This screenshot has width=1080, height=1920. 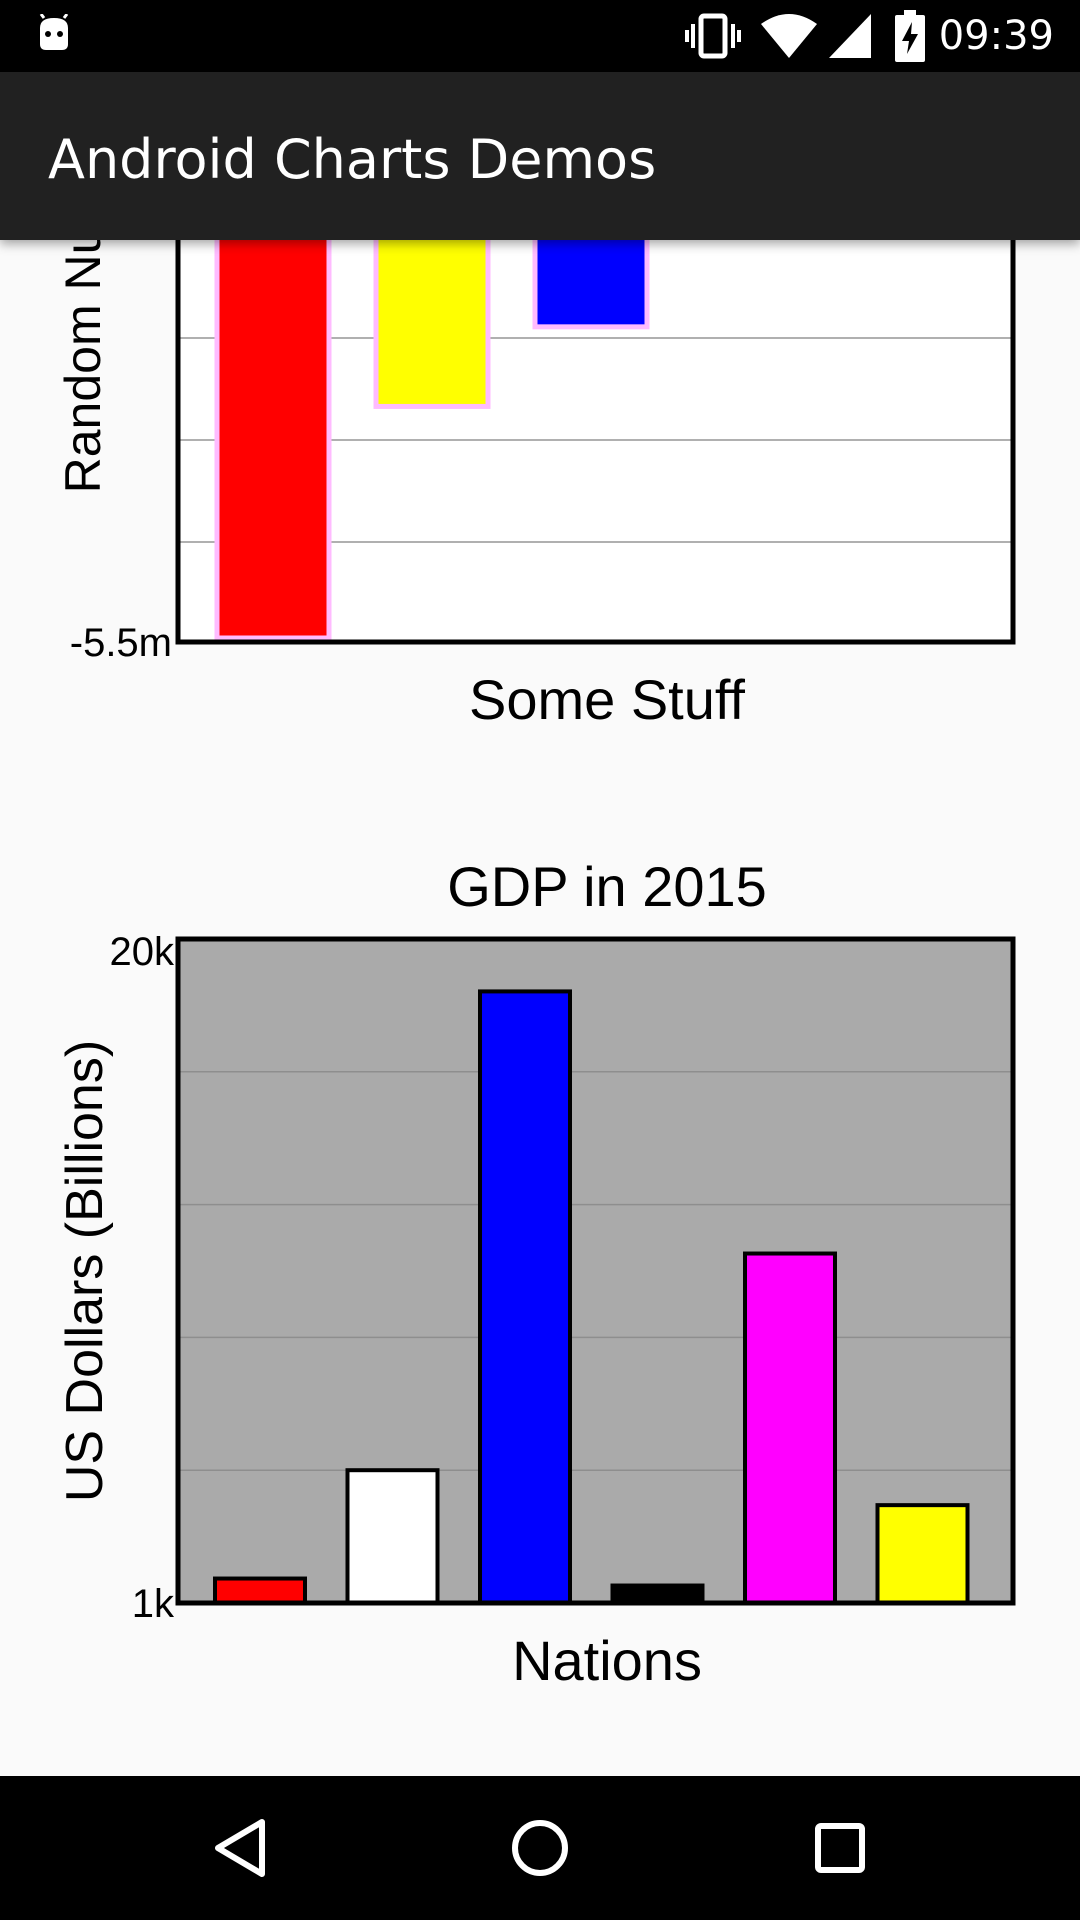 I want to click on android-debug-icon, so click(x=54, y=32).